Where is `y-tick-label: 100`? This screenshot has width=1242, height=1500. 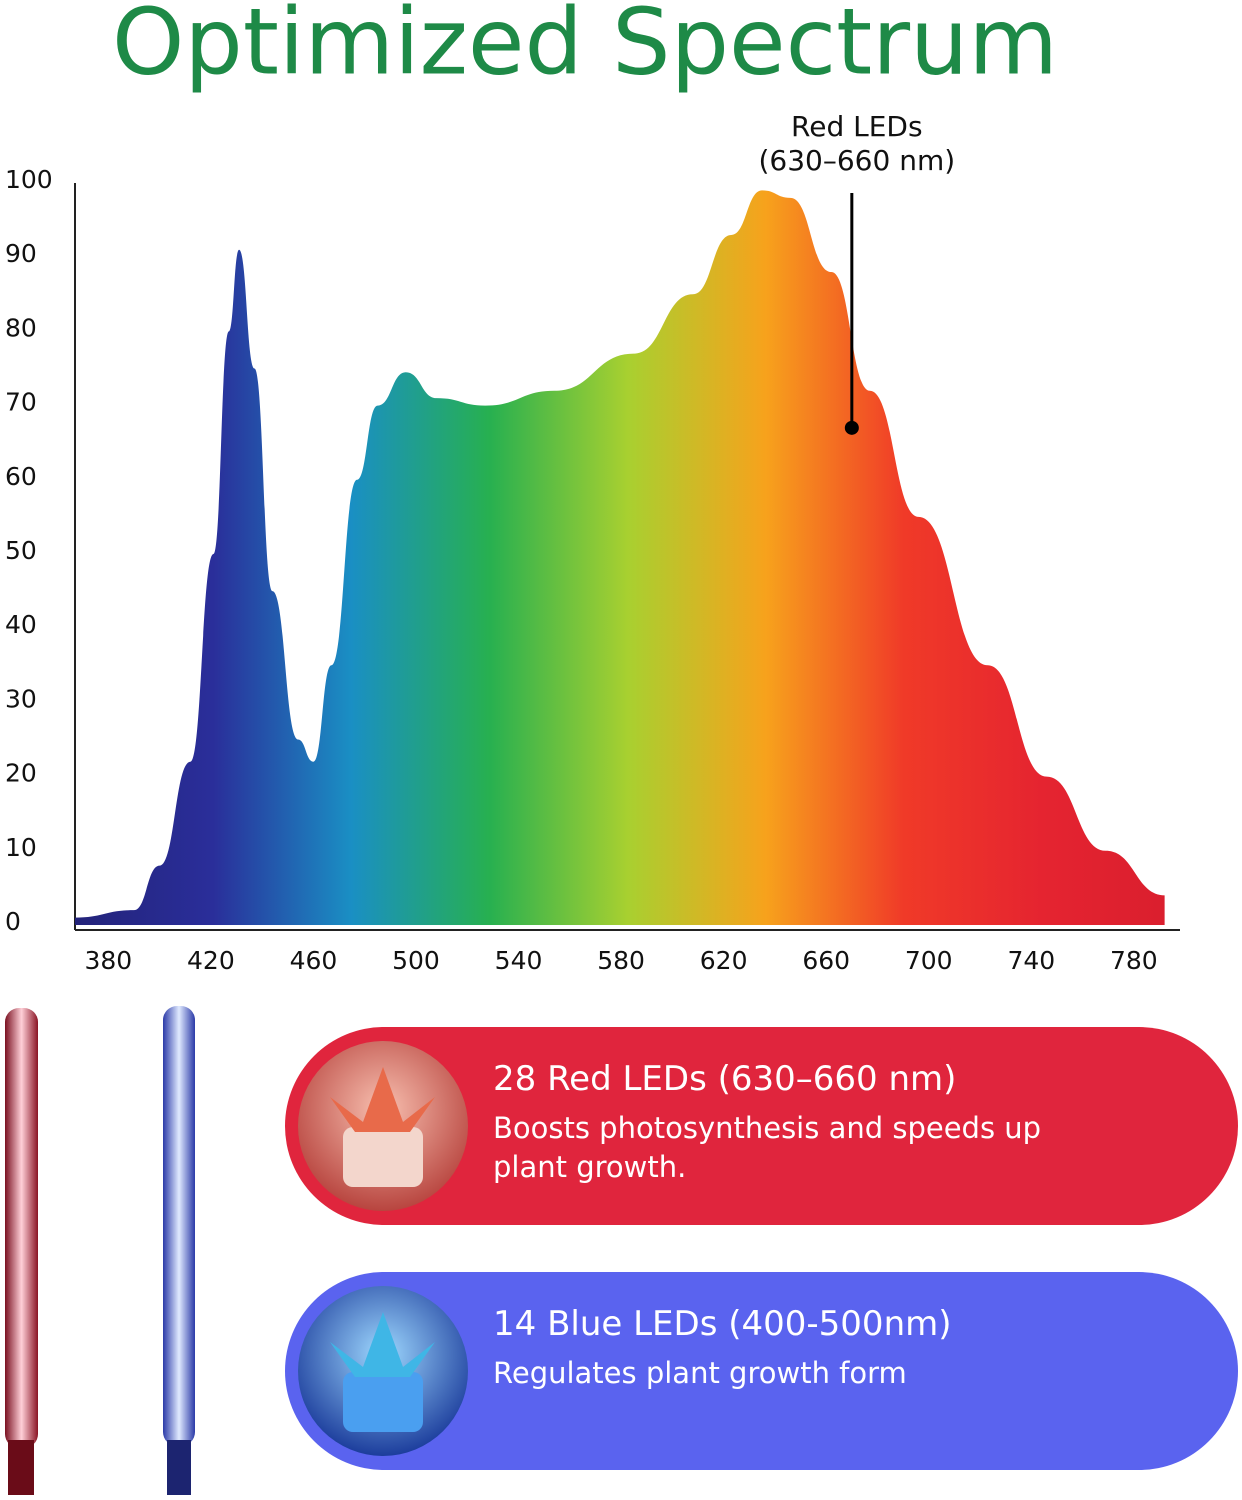 y-tick-label: 100 is located at coordinates (29, 179).